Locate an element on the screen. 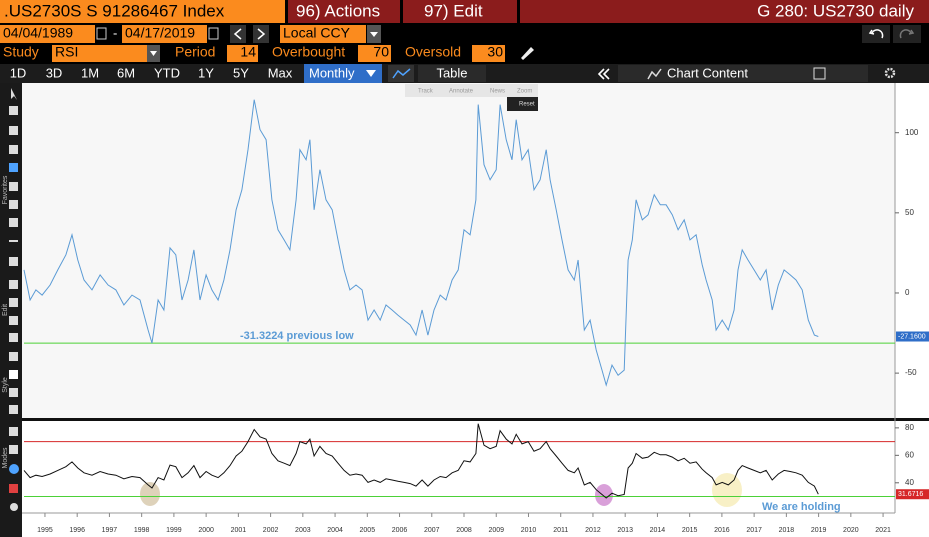 This screenshot has height=537, width=929. sidebar is located at coordinates (11, 310).